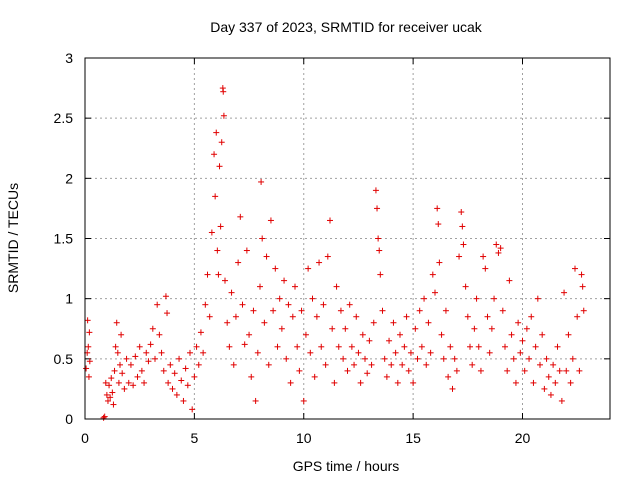  Describe the element at coordinates (69, 58) in the screenshot. I see `y-tick-label: 3` at that location.